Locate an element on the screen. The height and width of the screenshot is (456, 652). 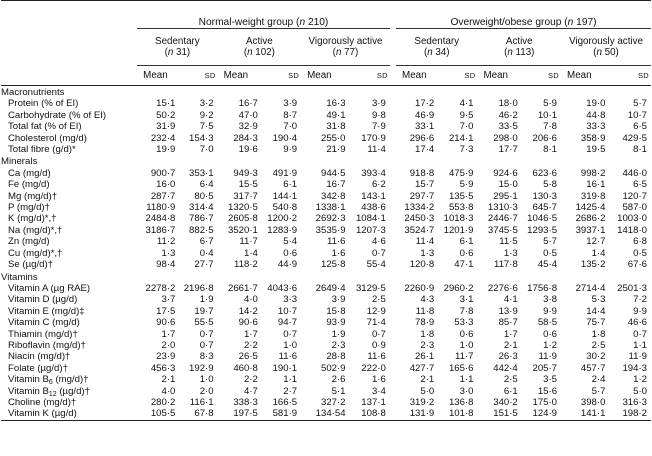
mean-cell: 338·3 is located at coordinates (245, 402).